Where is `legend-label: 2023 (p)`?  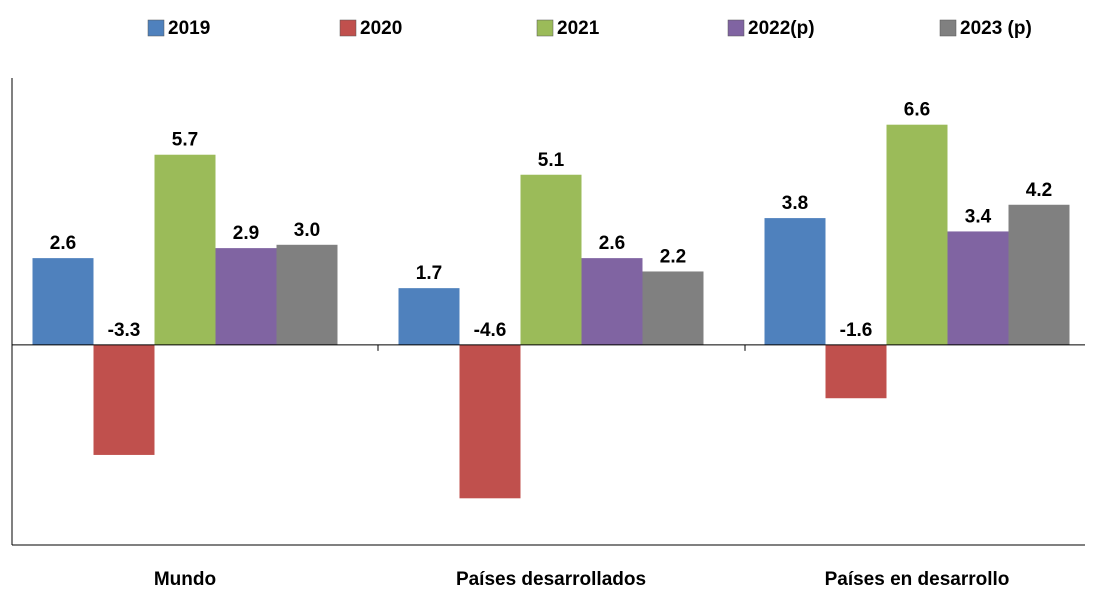
legend-label: 2023 (p) is located at coordinates (996, 28).